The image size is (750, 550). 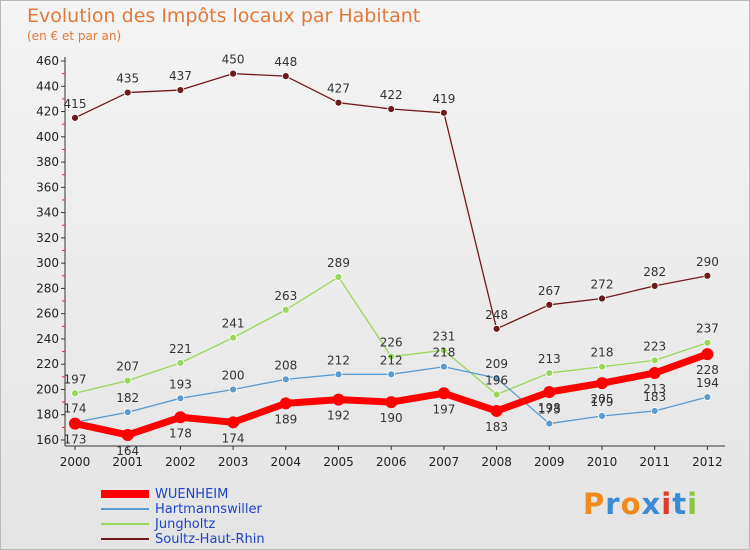 I want to click on logo-letter: o, so click(x=631, y=504).